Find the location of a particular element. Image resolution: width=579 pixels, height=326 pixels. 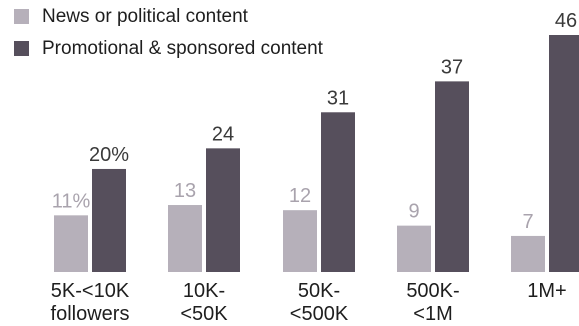

data-label-promotional-2: 24 is located at coordinates (223, 134).